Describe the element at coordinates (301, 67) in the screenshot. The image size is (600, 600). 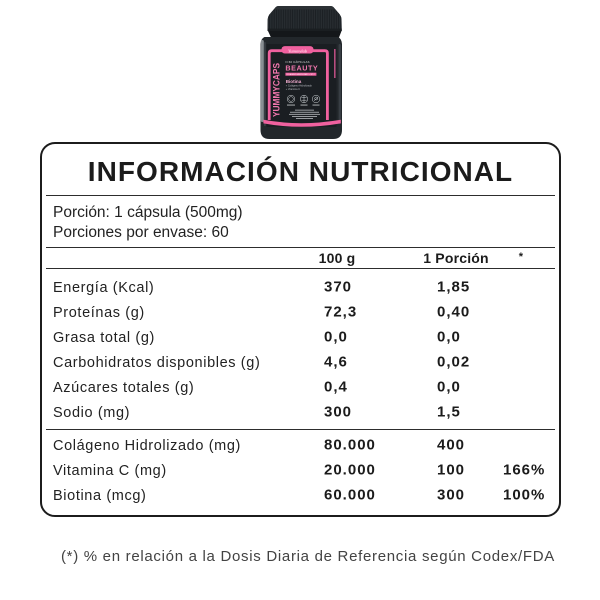
I see `svg-text: BEAUTY` at that location.